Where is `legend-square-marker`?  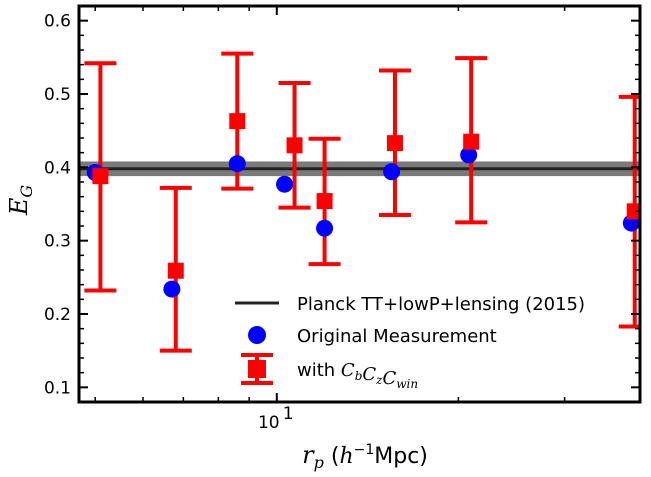 legend-square-marker is located at coordinates (257, 369).